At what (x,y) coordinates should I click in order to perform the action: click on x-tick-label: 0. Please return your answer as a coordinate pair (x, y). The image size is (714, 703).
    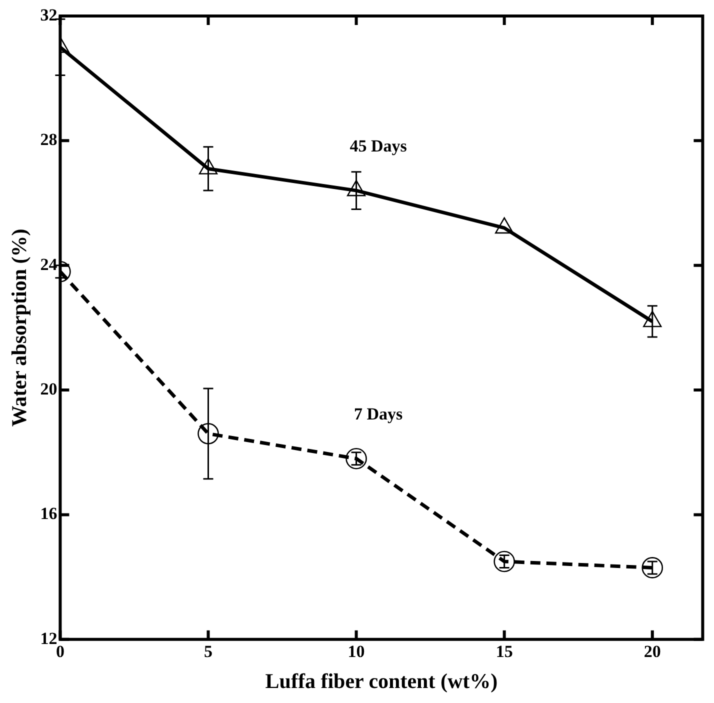
    Looking at the image, I should click on (60, 651).